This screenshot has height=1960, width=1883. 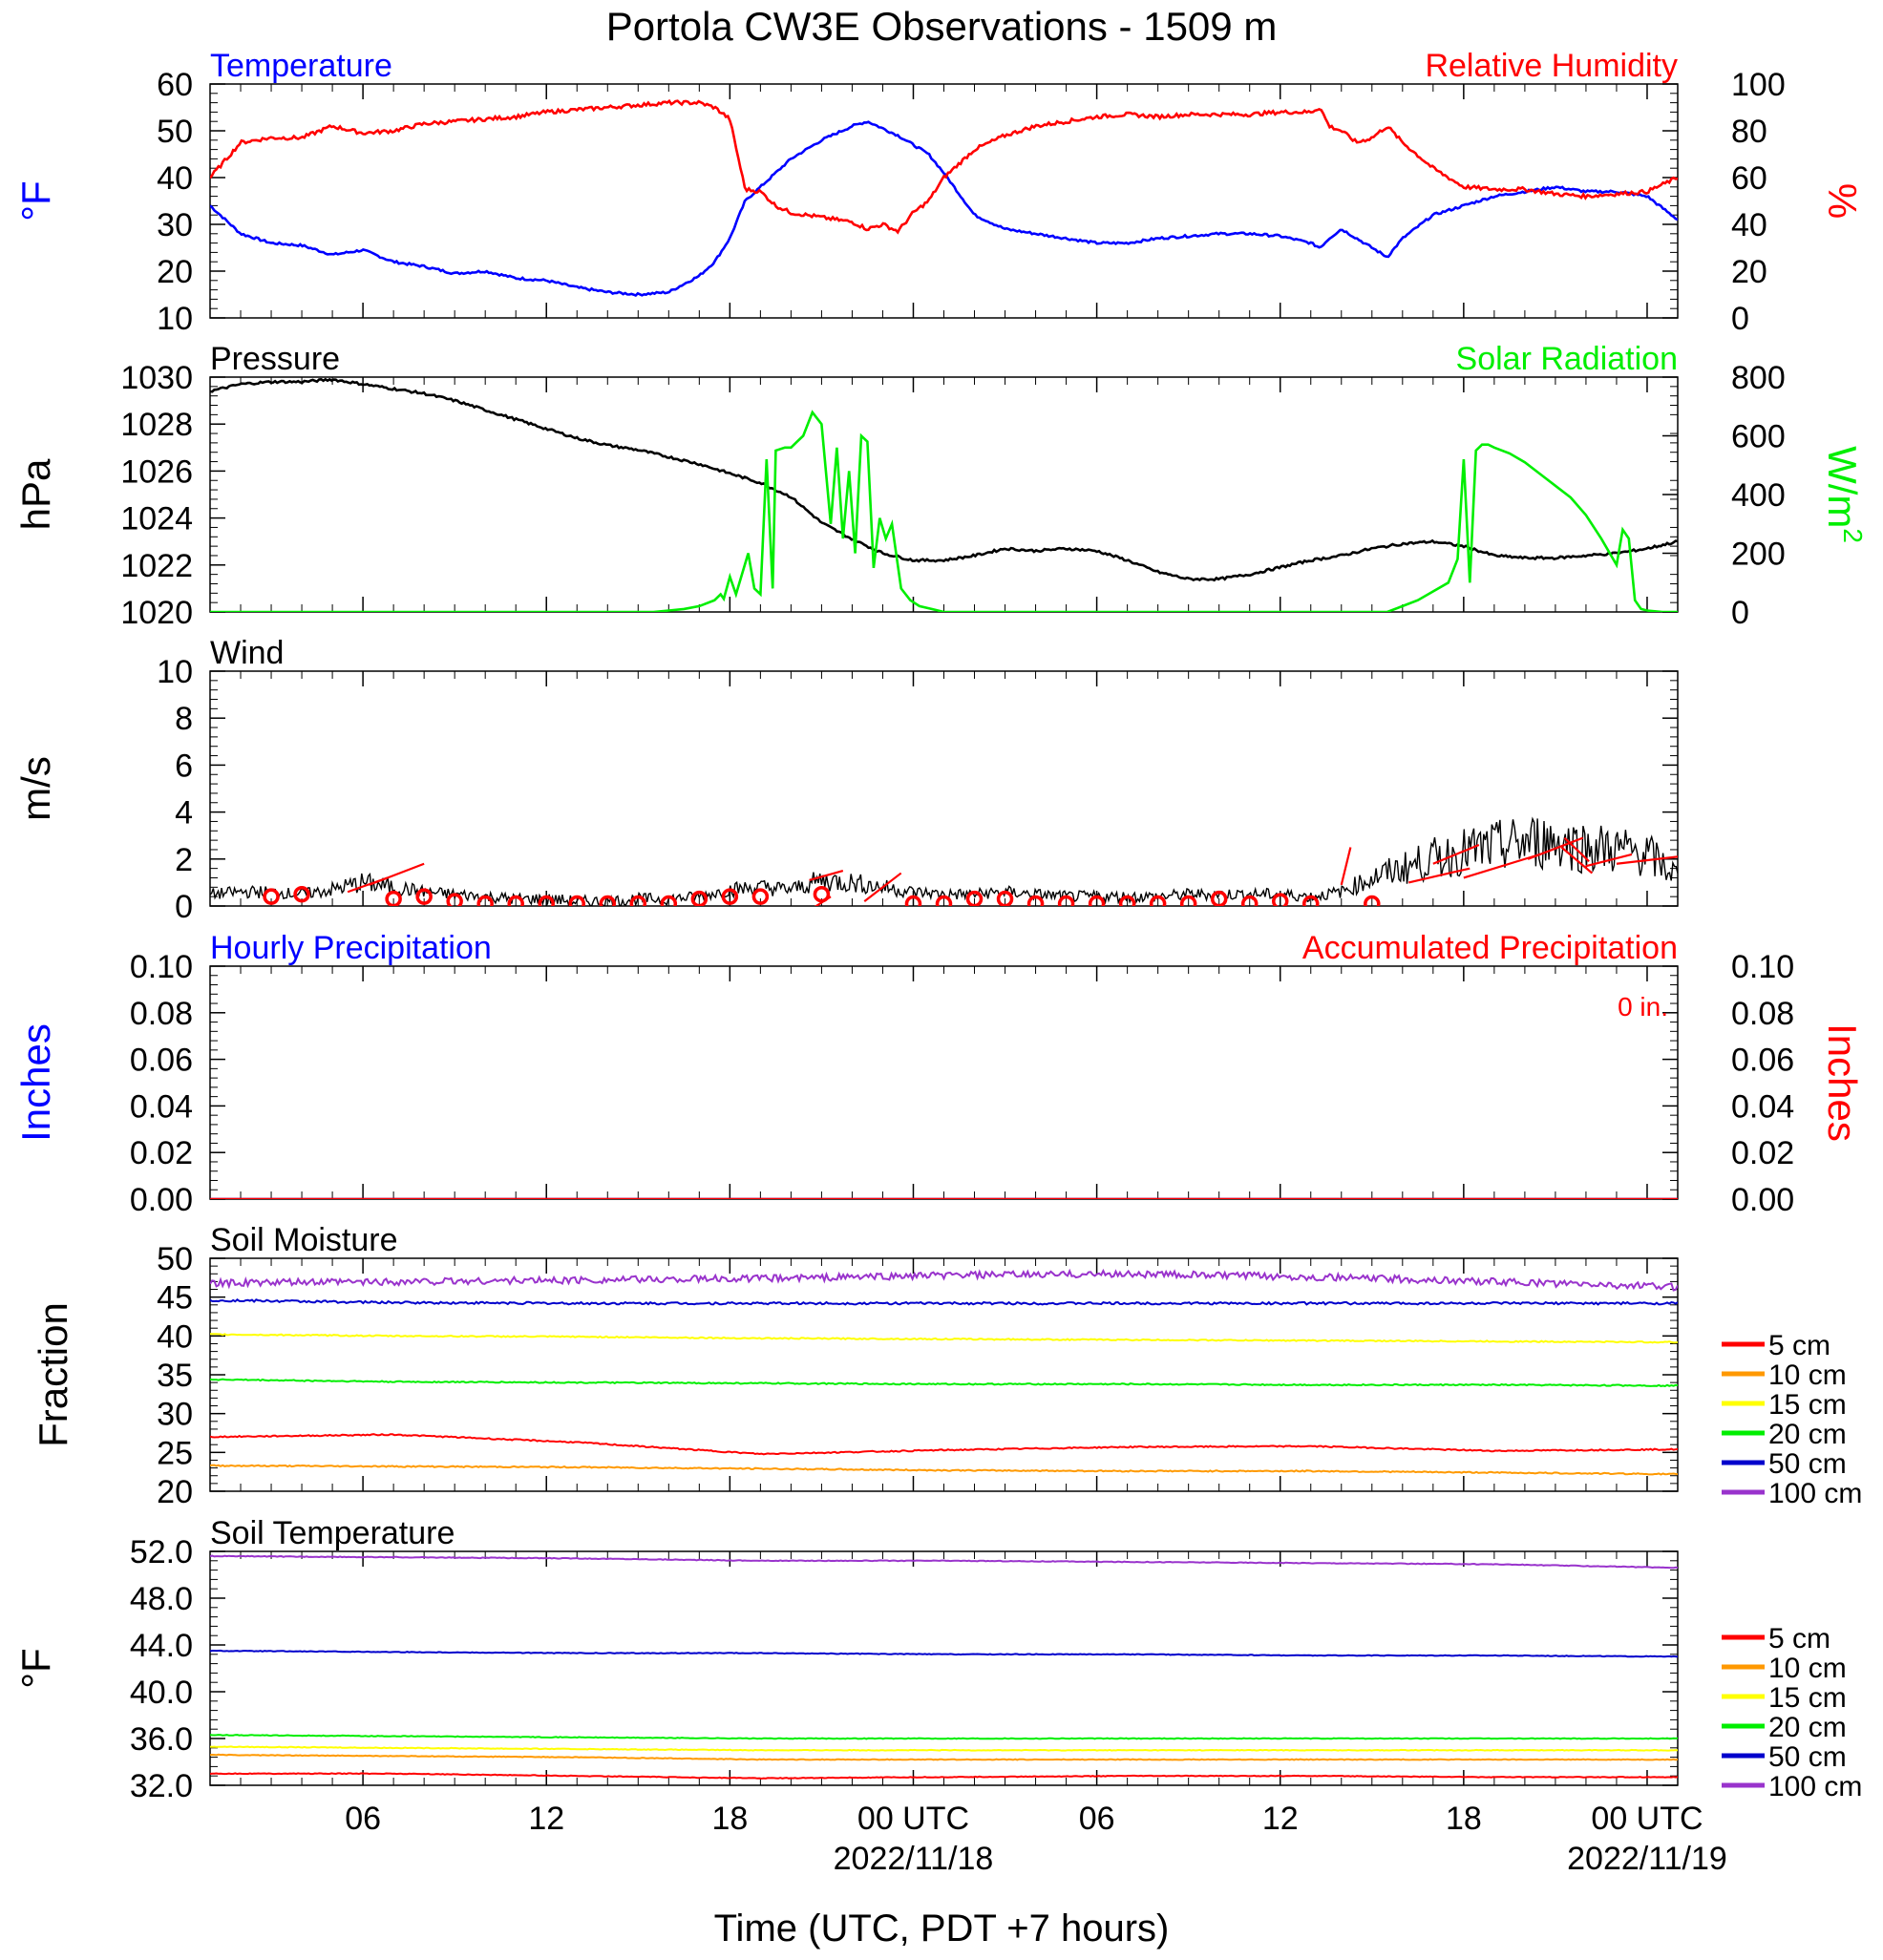 I want to click on x-tick-label: 00 UTC, so click(x=913, y=1819).